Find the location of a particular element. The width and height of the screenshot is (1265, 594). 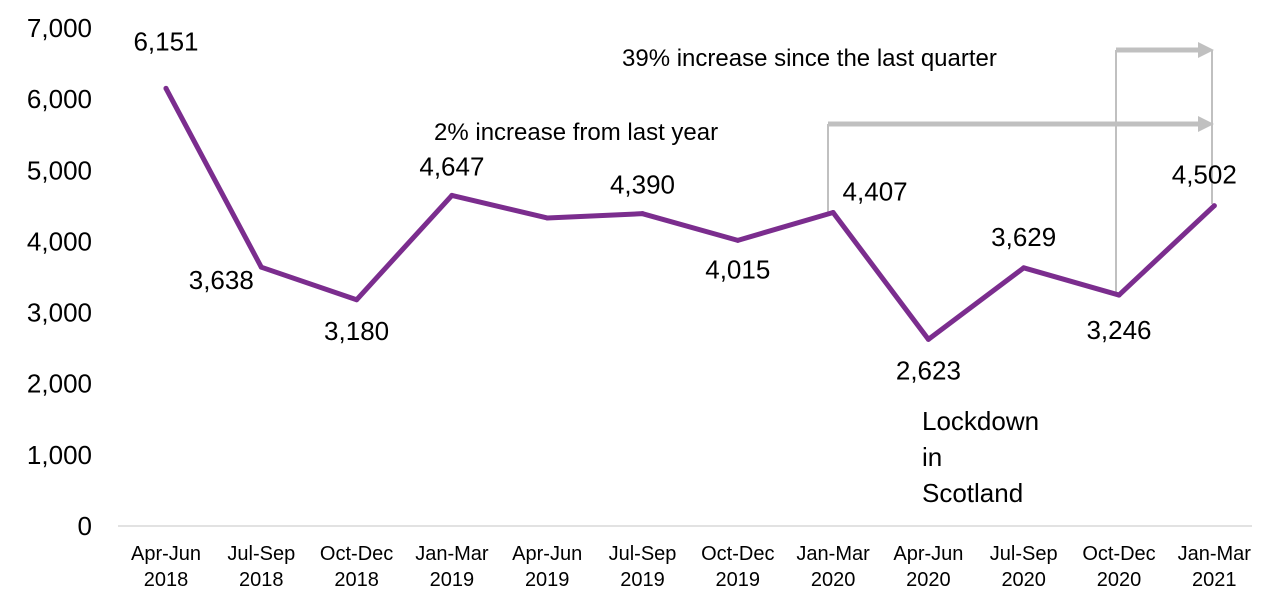

lockdown-annotation-line-1: Lockdown is located at coordinates (980, 421).